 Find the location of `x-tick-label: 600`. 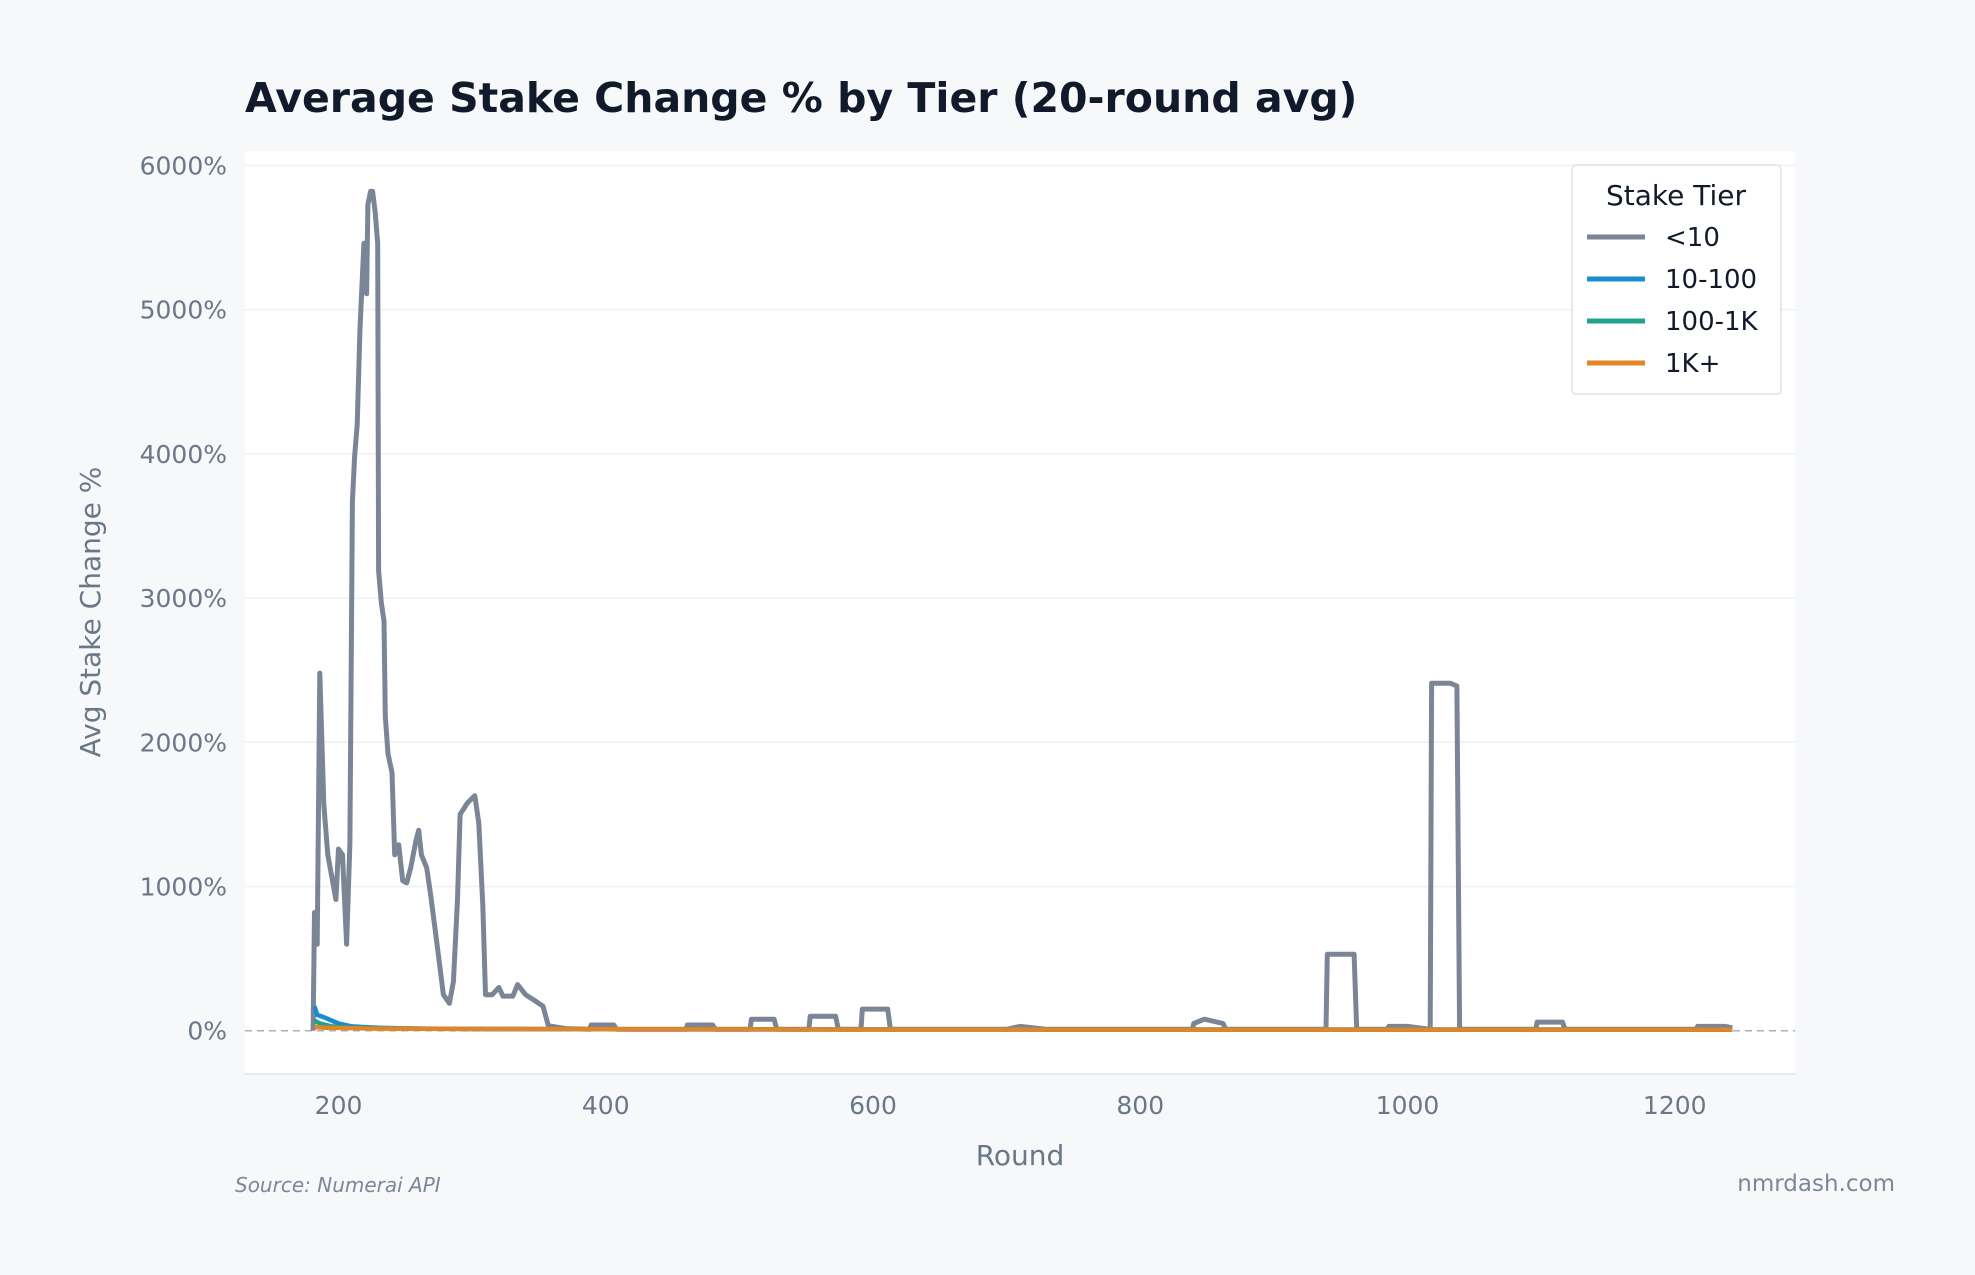

x-tick-label: 600 is located at coordinates (873, 1105).